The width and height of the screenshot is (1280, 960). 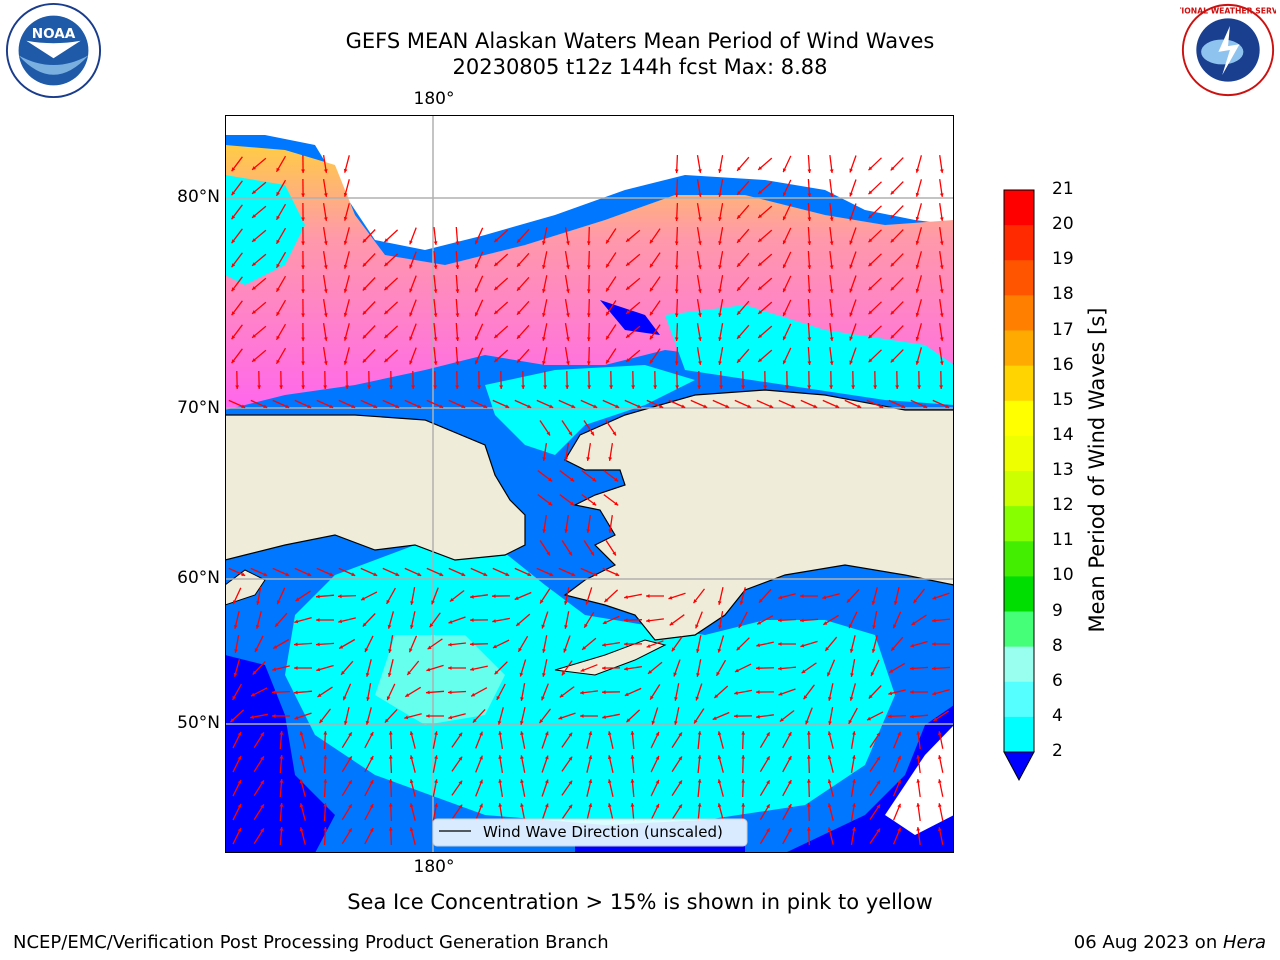 What do you see at coordinates (1148, 942) in the screenshot?
I see `footer-date-text: 06 Aug 2023 on` at bounding box center [1148, 942].